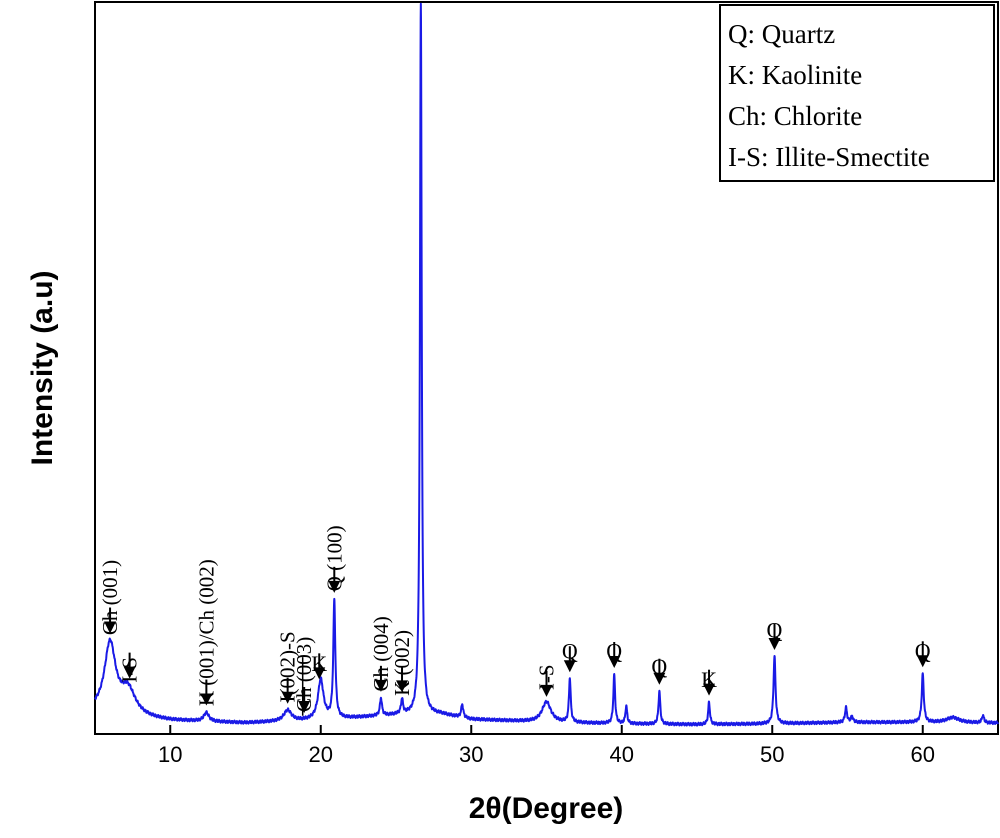  I want to click on x-tick-label-60: 60, so click(923, 754).